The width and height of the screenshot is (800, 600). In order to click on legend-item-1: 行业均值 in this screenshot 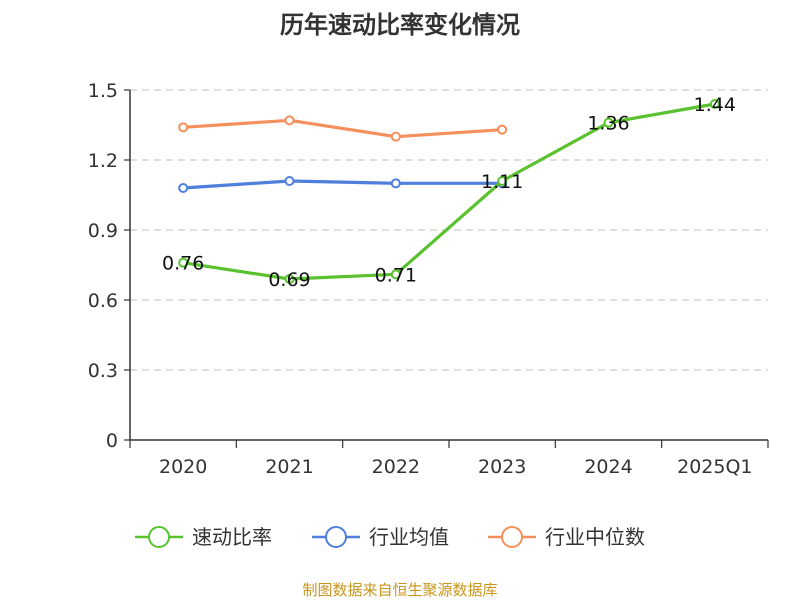, I will do `click(380, 537)`.